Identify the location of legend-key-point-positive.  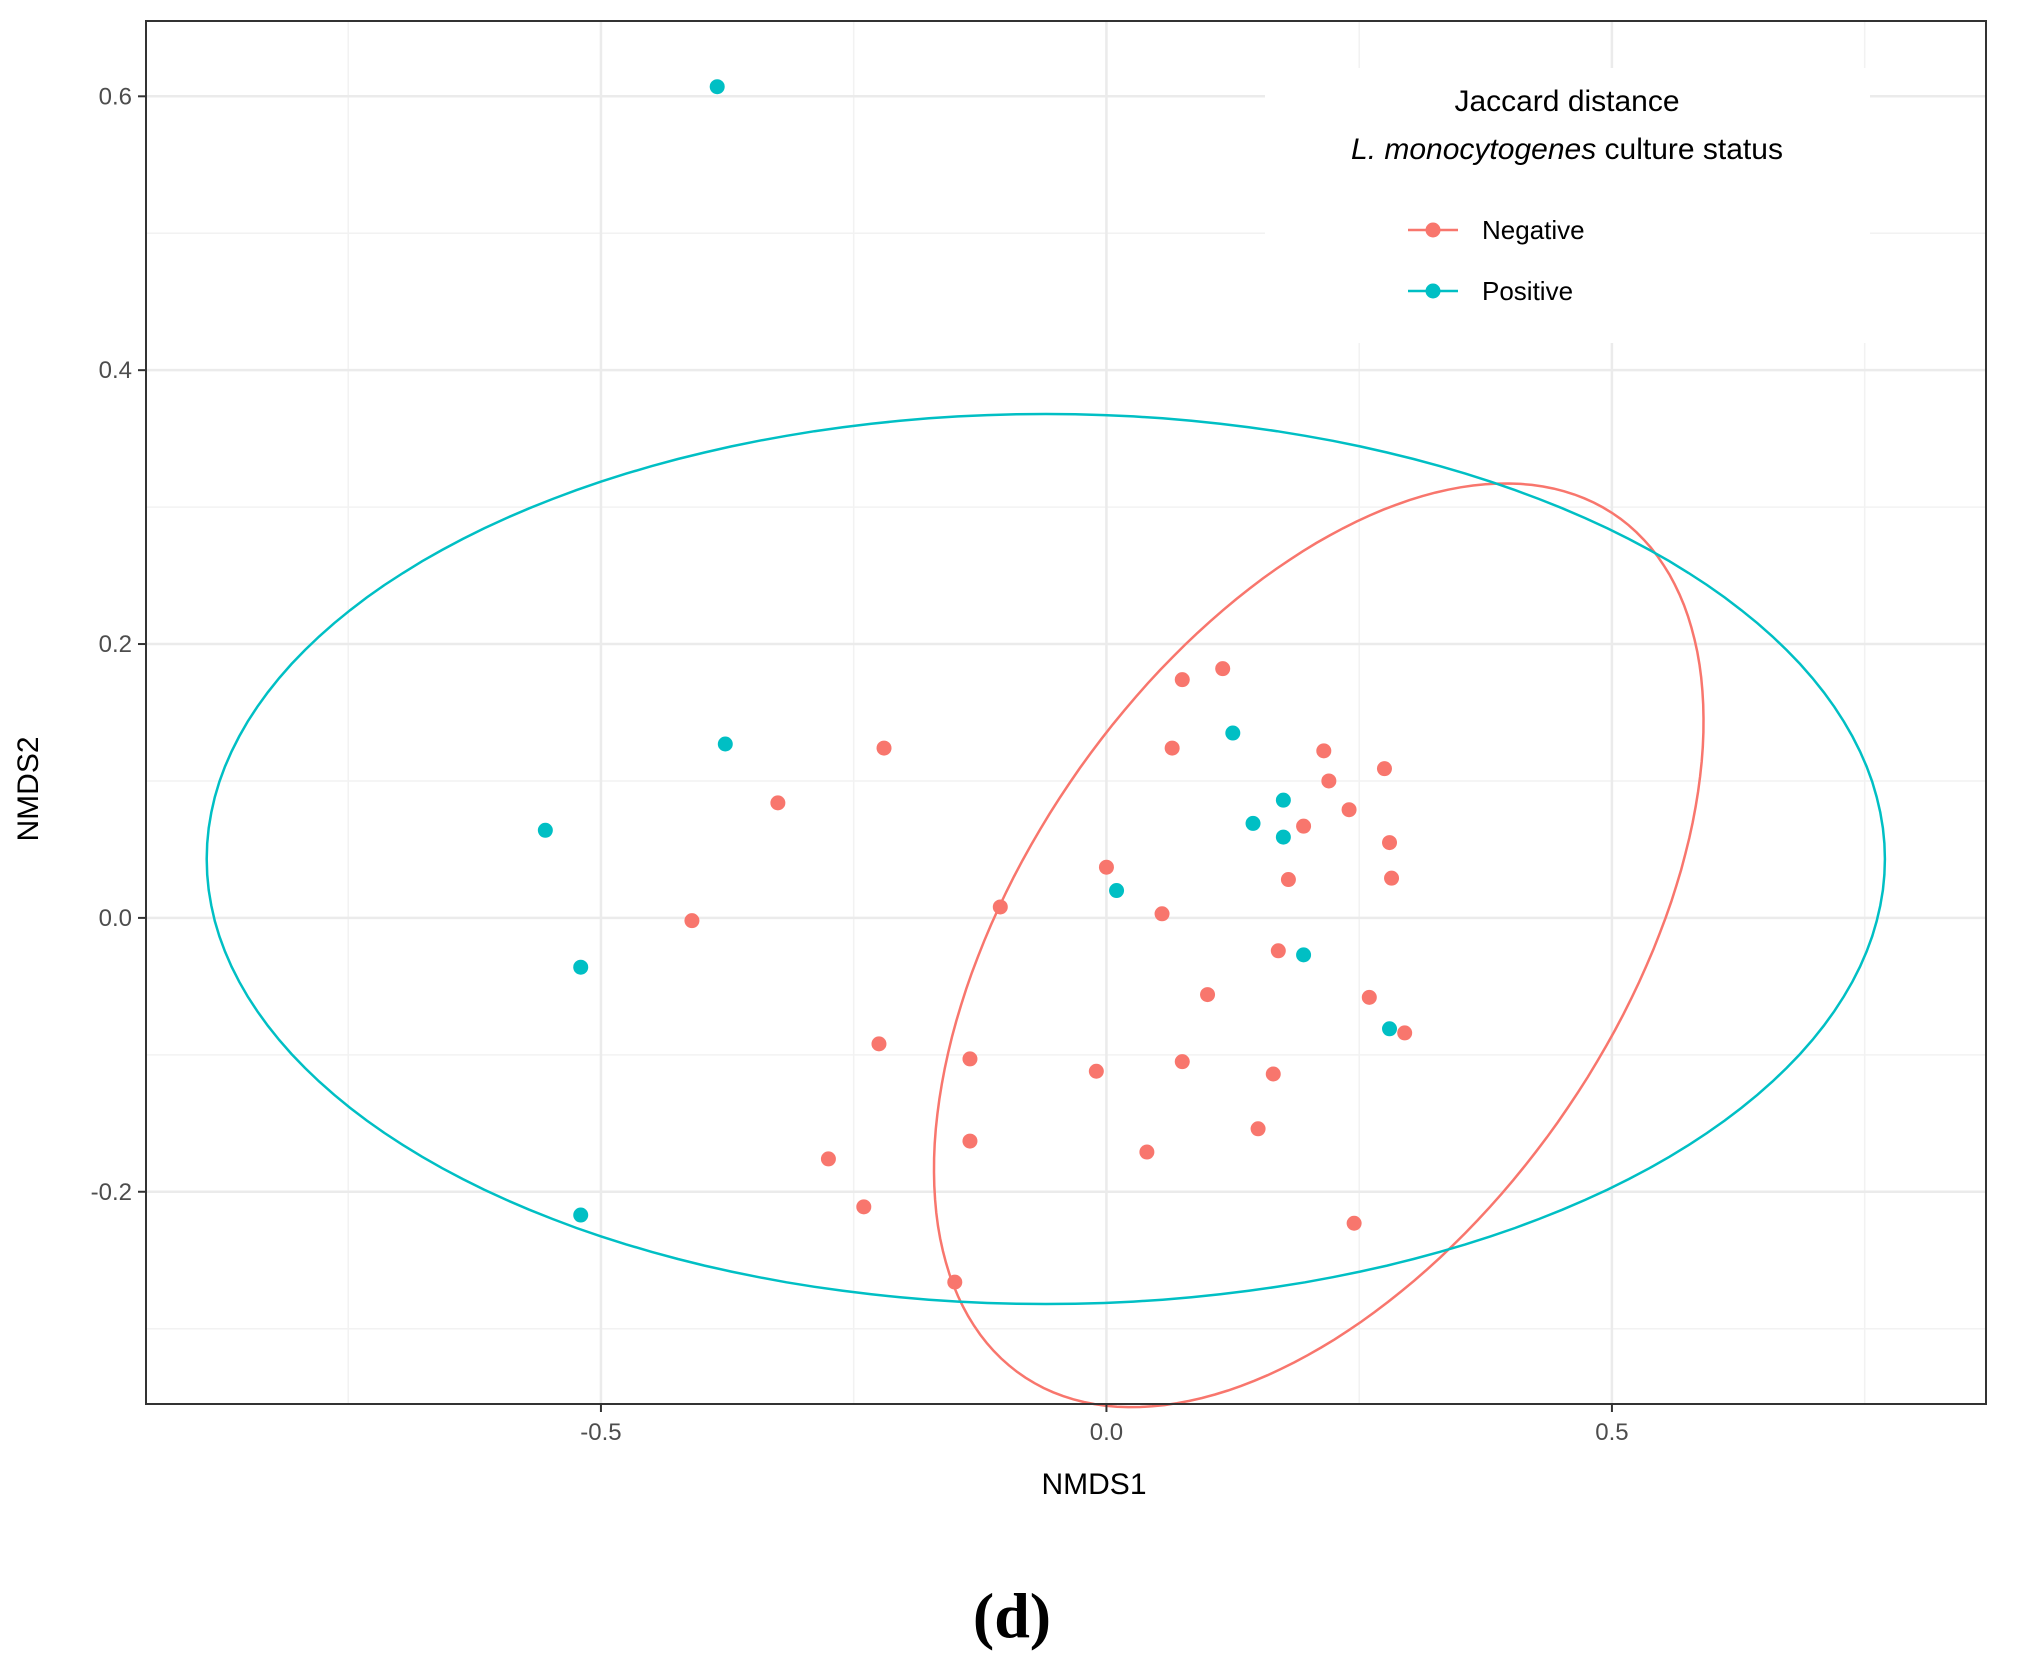
(1433, 291).